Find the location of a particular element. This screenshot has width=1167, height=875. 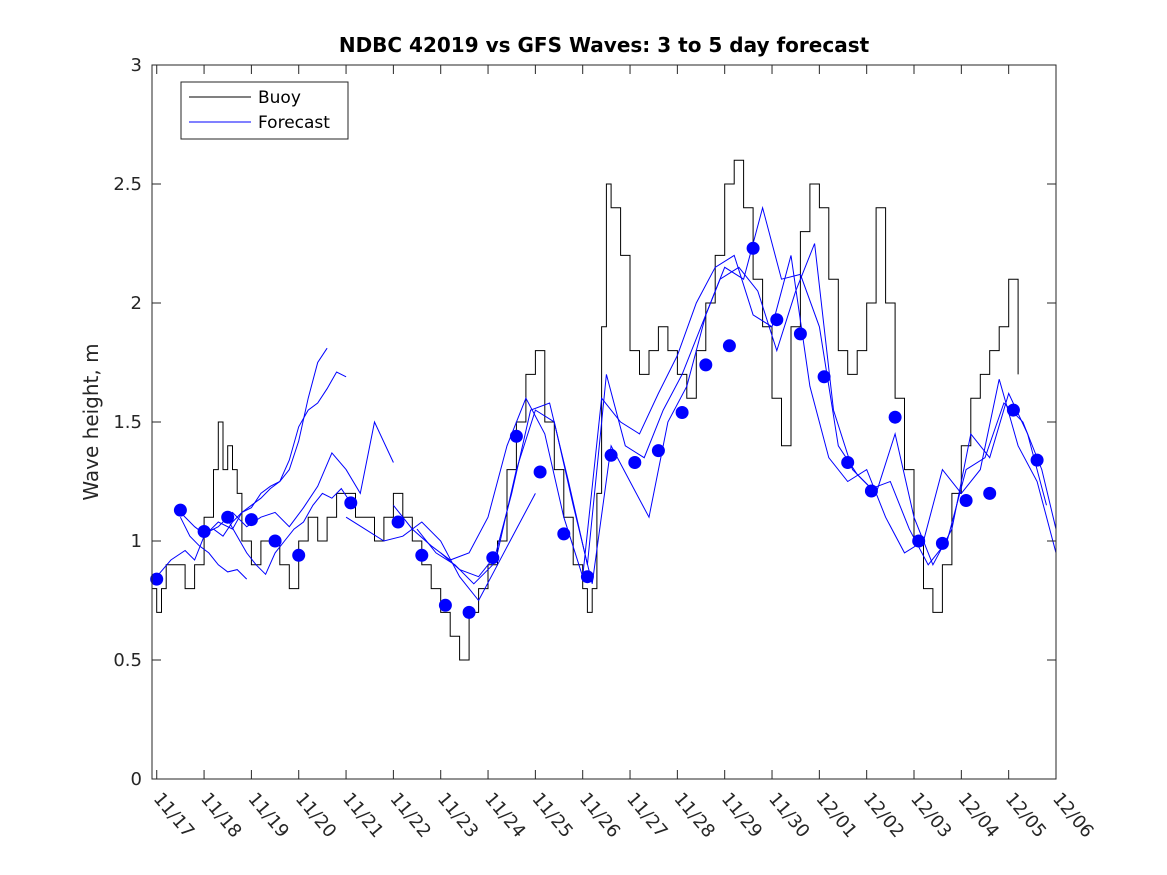

y-axis-label: Wave height, m is located at coordinates (91, 421).